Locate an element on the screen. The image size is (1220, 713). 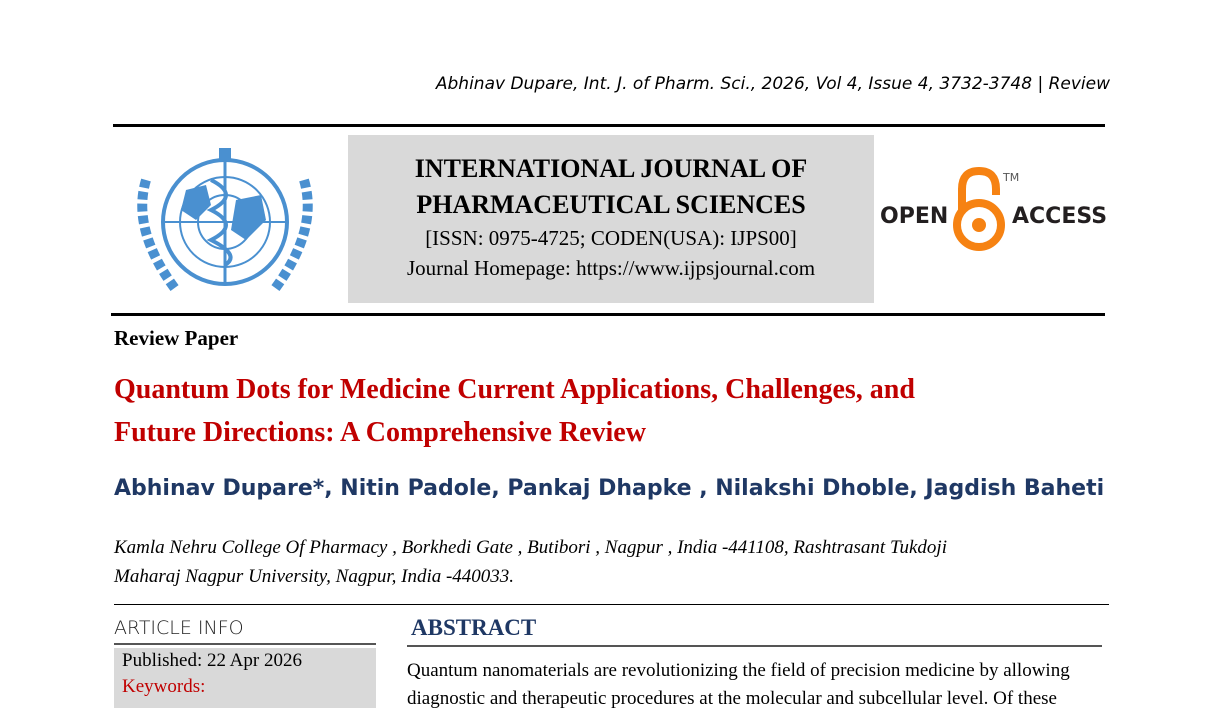
keywords-label: Keywords: is located at coordinates (164, 686).